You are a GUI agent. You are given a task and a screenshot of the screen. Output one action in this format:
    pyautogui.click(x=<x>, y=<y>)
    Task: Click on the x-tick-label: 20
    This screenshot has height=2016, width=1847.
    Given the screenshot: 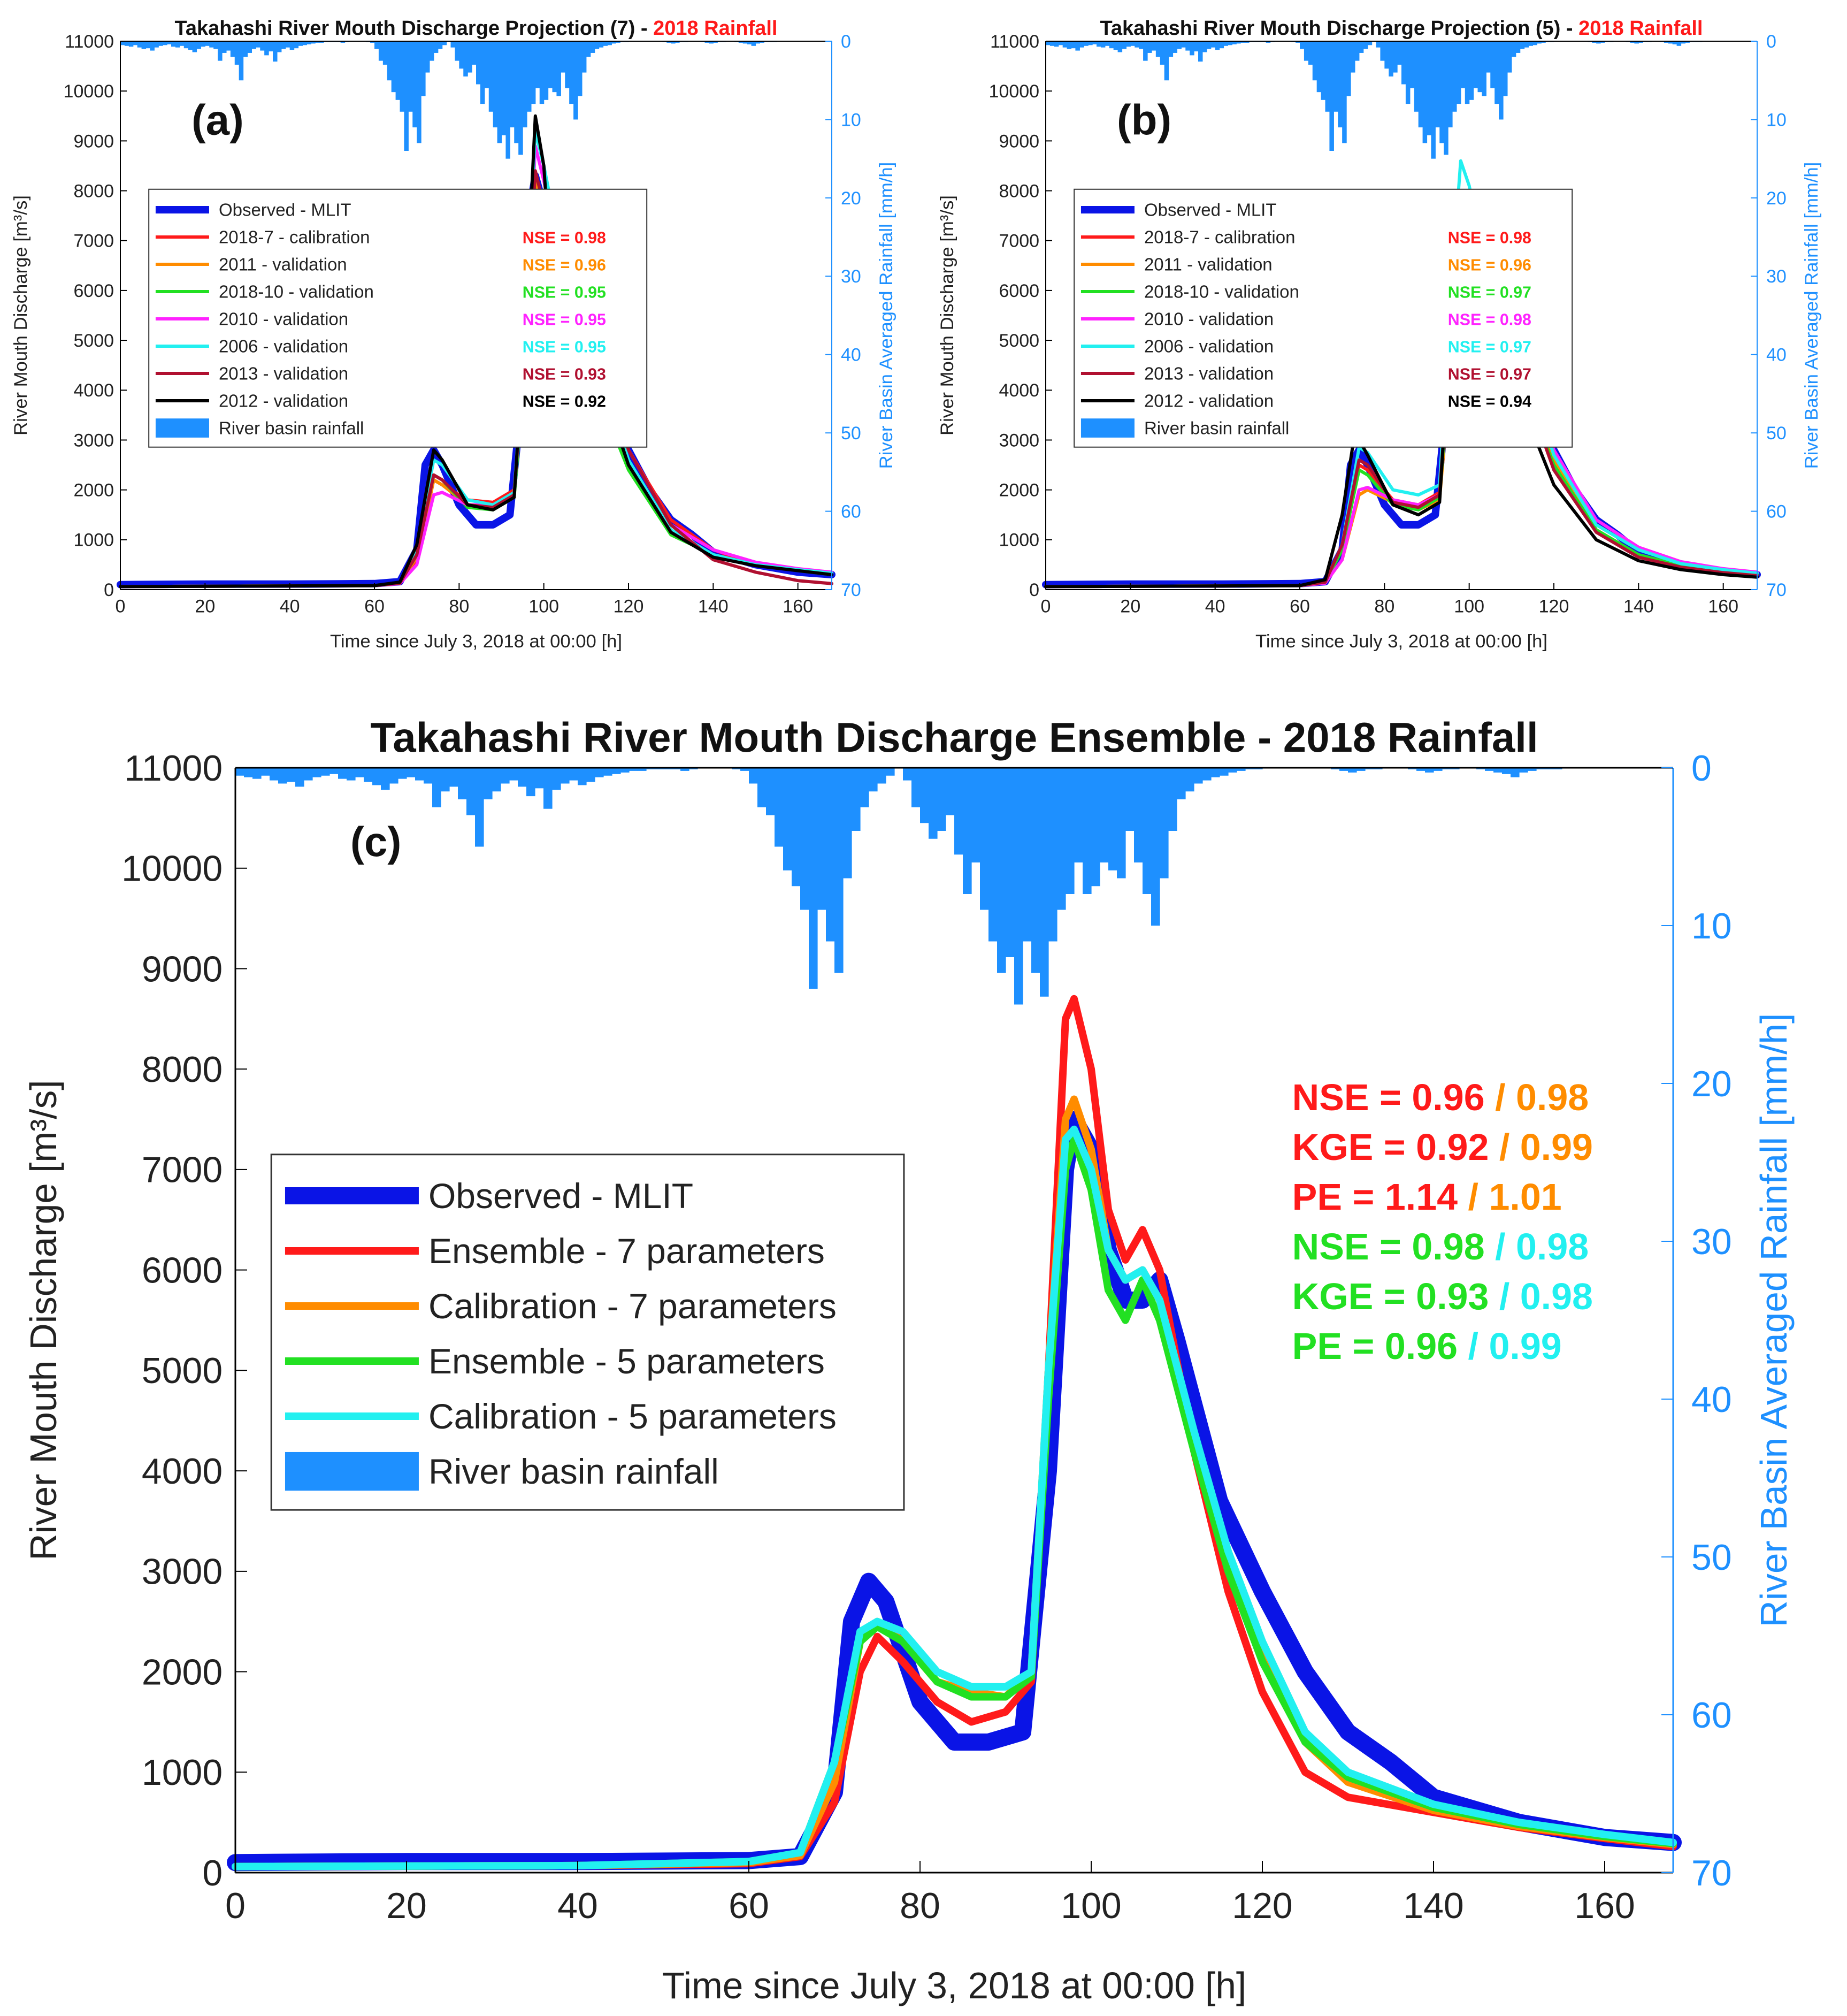 What is the action you would take?
    pyautogui.click(x=1130, y=607)
    